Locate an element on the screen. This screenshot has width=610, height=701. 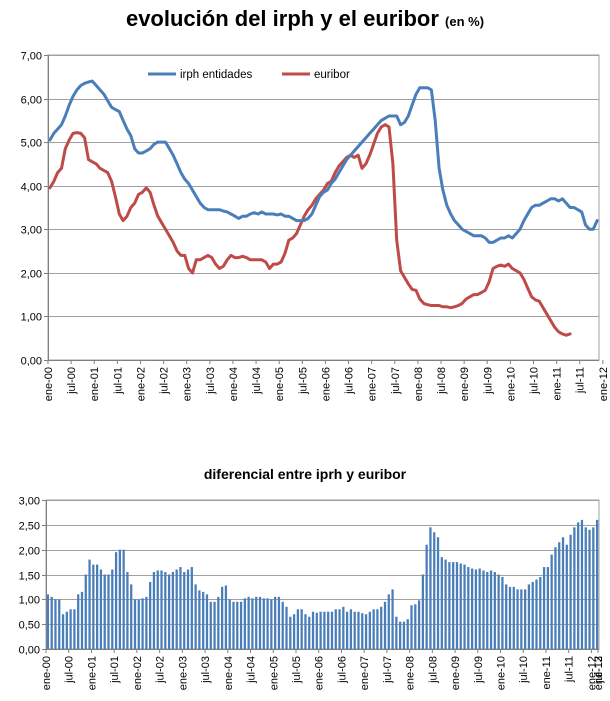
x-tick-label: ene-09 is located at coordinates (465, 384).